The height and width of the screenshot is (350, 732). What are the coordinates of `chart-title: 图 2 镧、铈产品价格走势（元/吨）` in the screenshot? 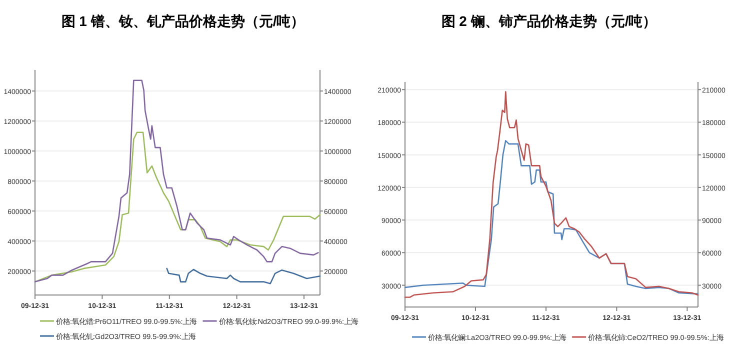 It's located at (549, 21).